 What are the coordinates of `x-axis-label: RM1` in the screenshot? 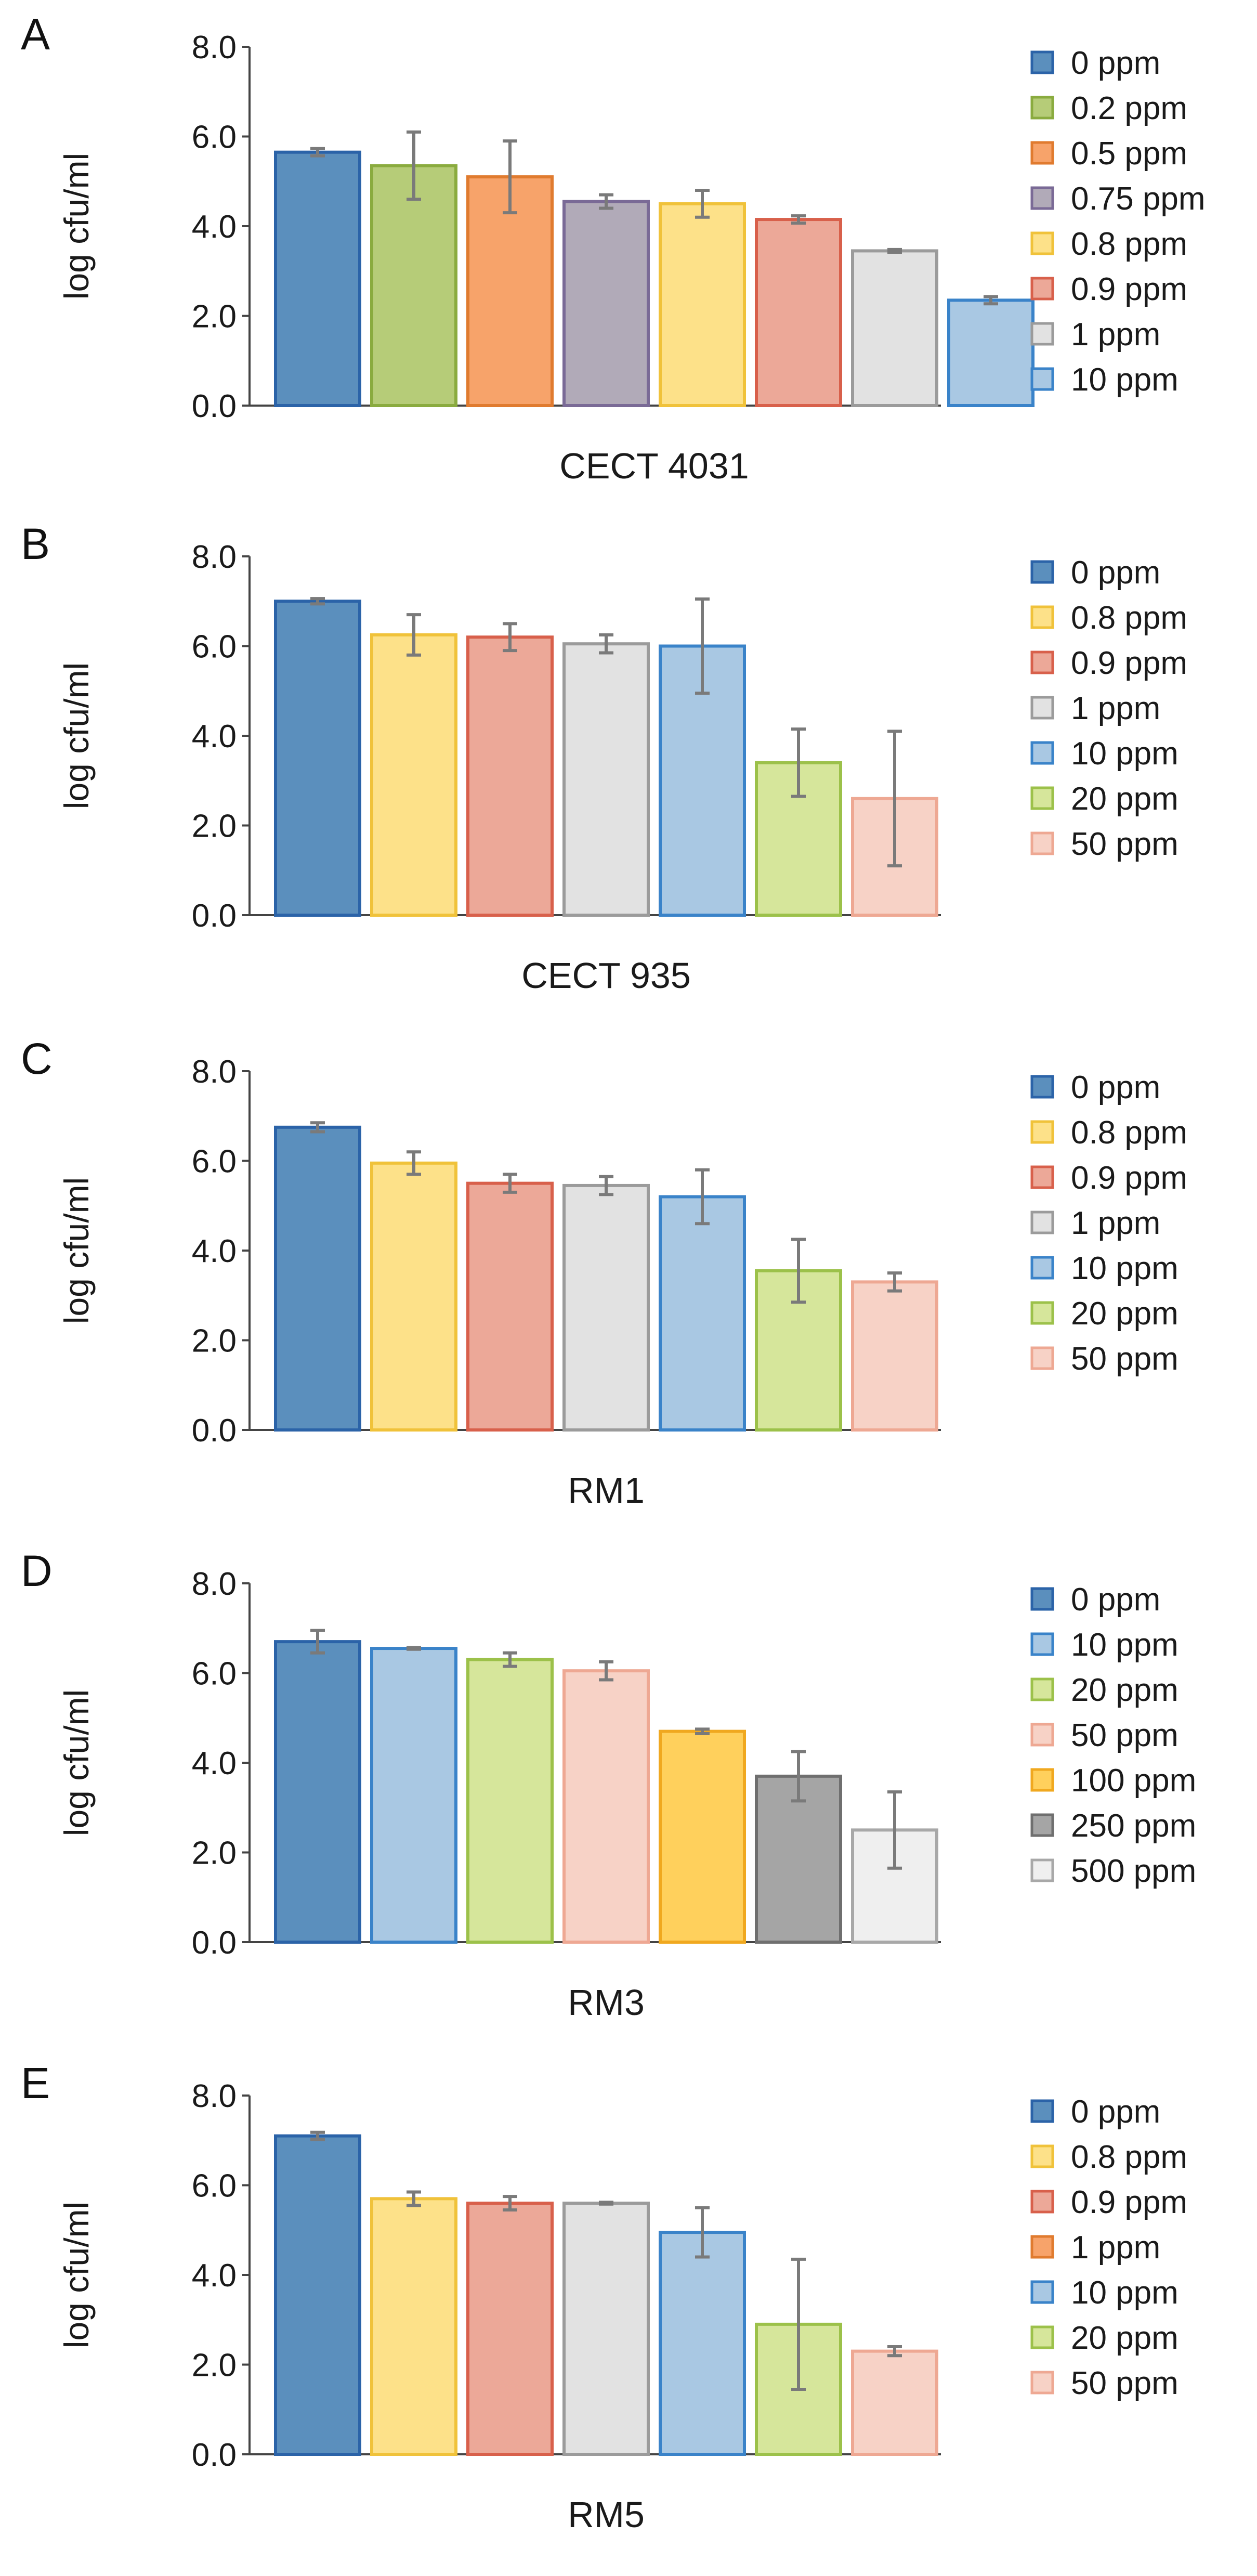 It's located at (606, 1490).